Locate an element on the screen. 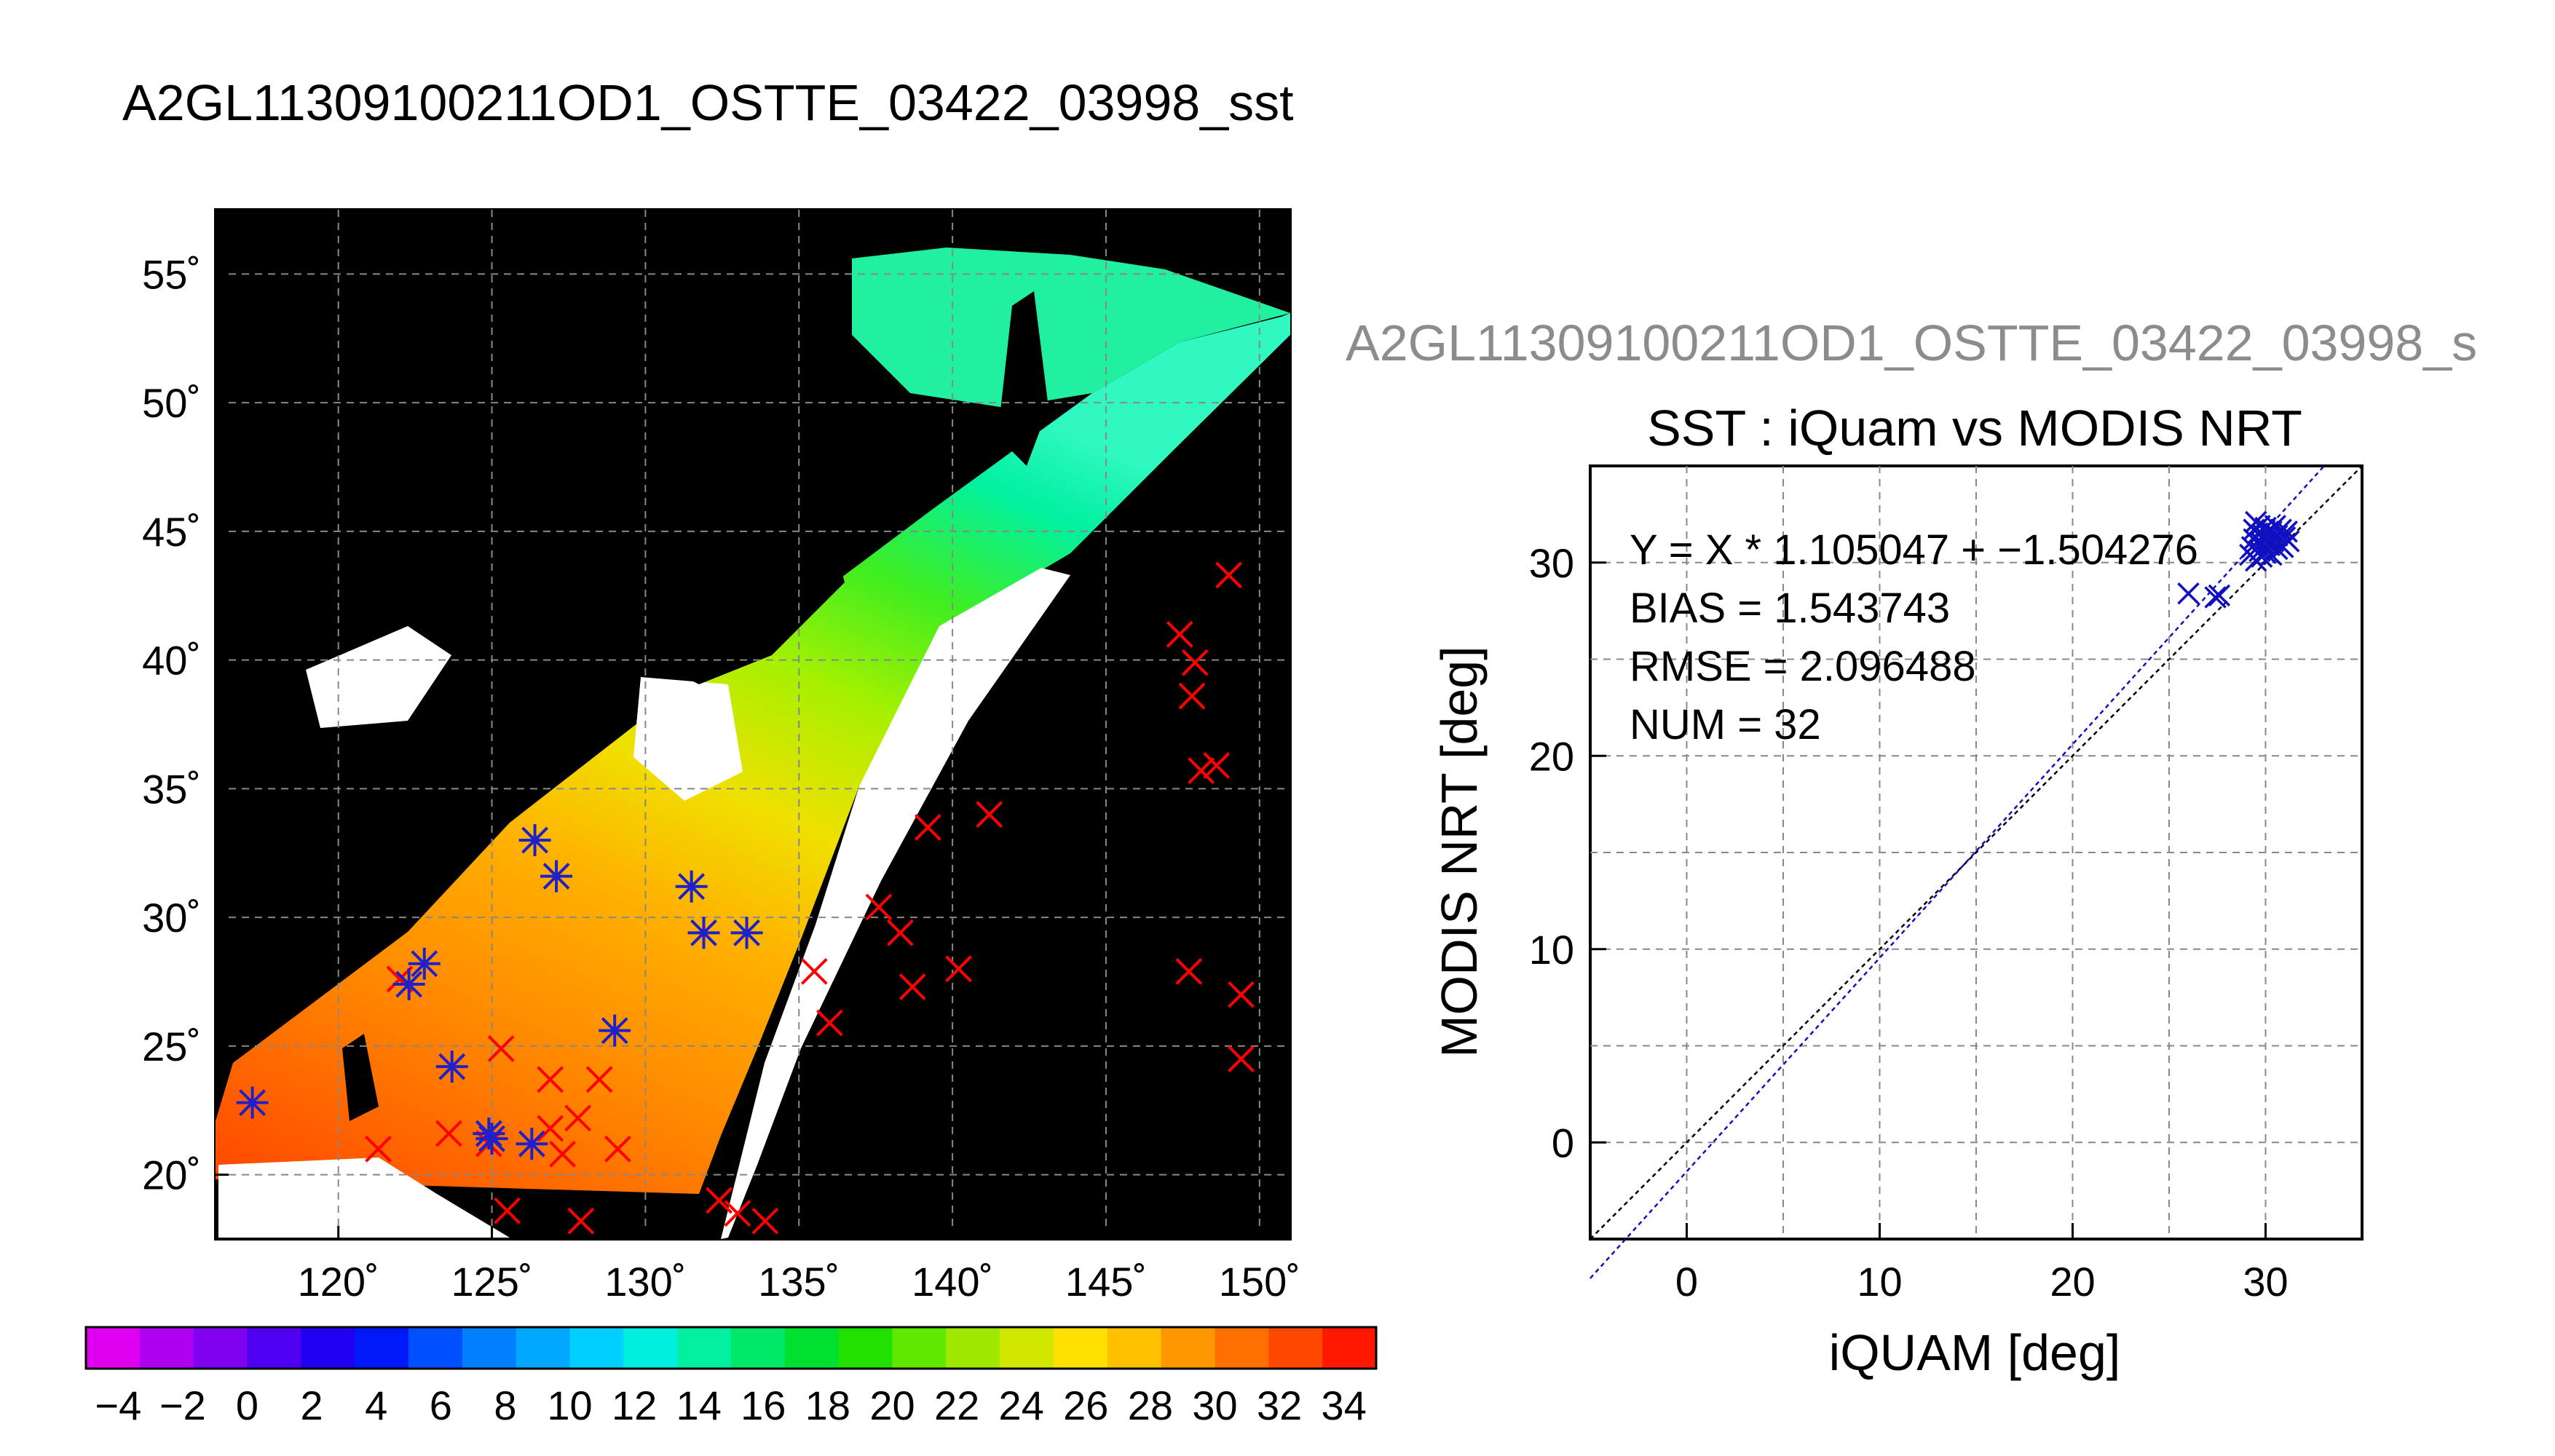  scatter-x-tick-label: 0 is located at coordinates (1686, 1282).